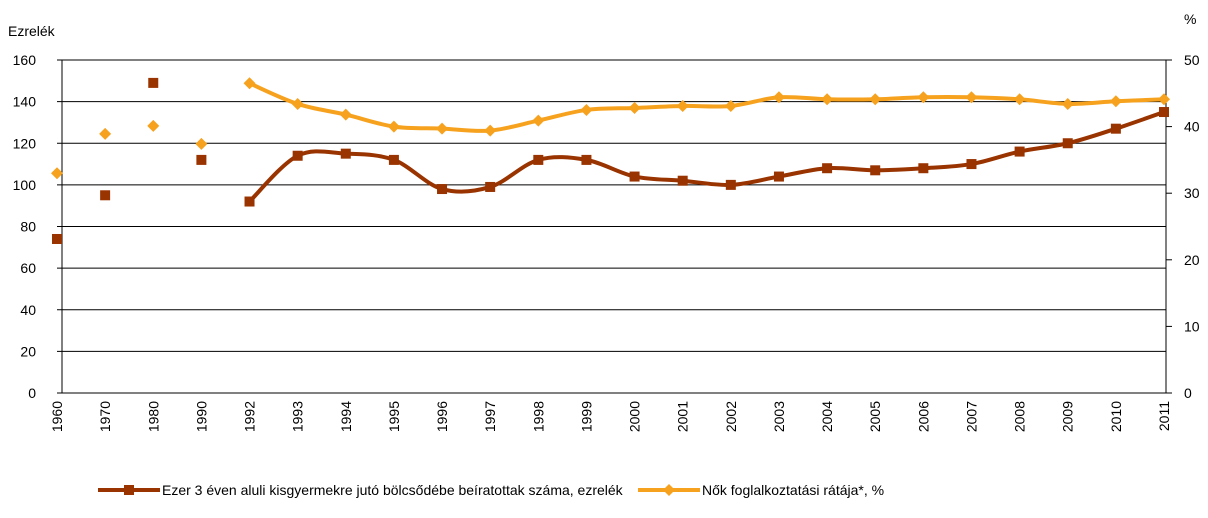 The height and width of the screenshot is (518, 1208). What do you see at coordinates (538, 416) in the screenshot?
I see `x-tick-label: 1998` at bounding box center [538, 416].